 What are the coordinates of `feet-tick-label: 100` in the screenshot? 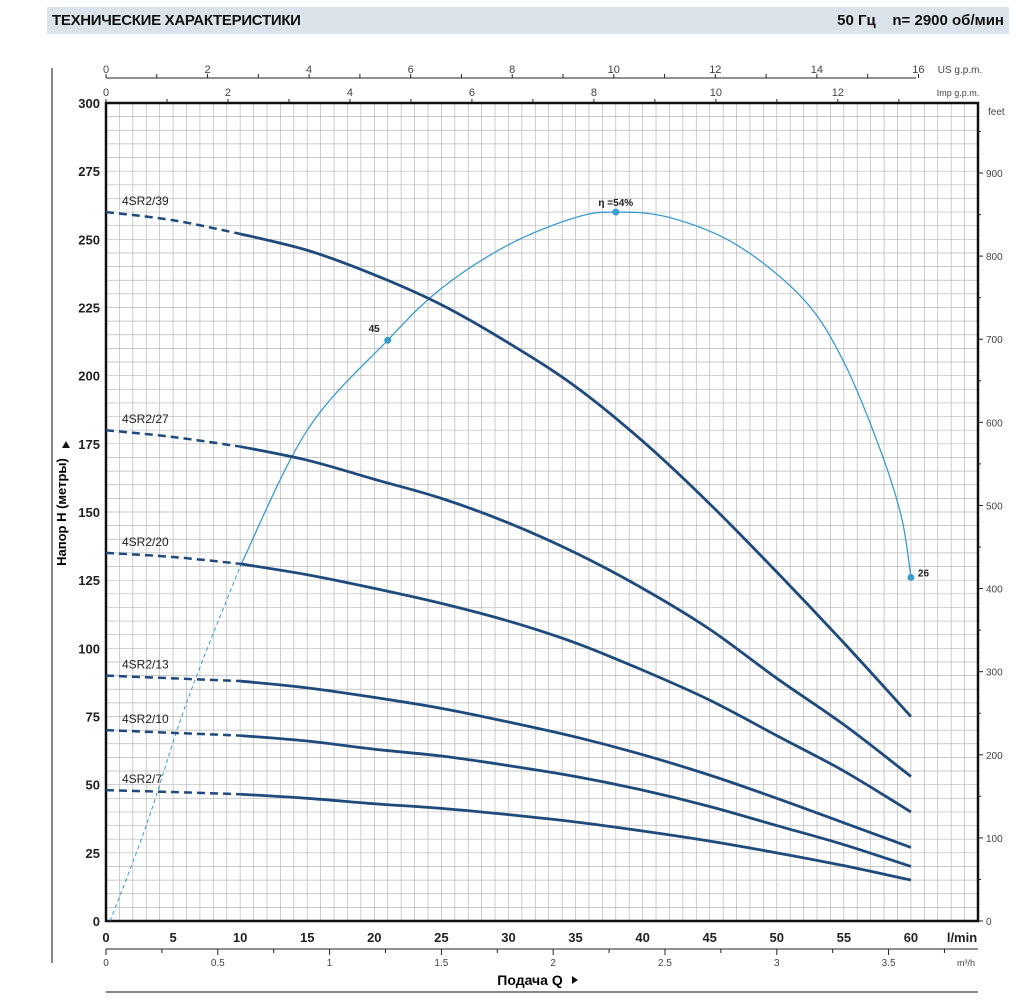 It's located at (994, 839).